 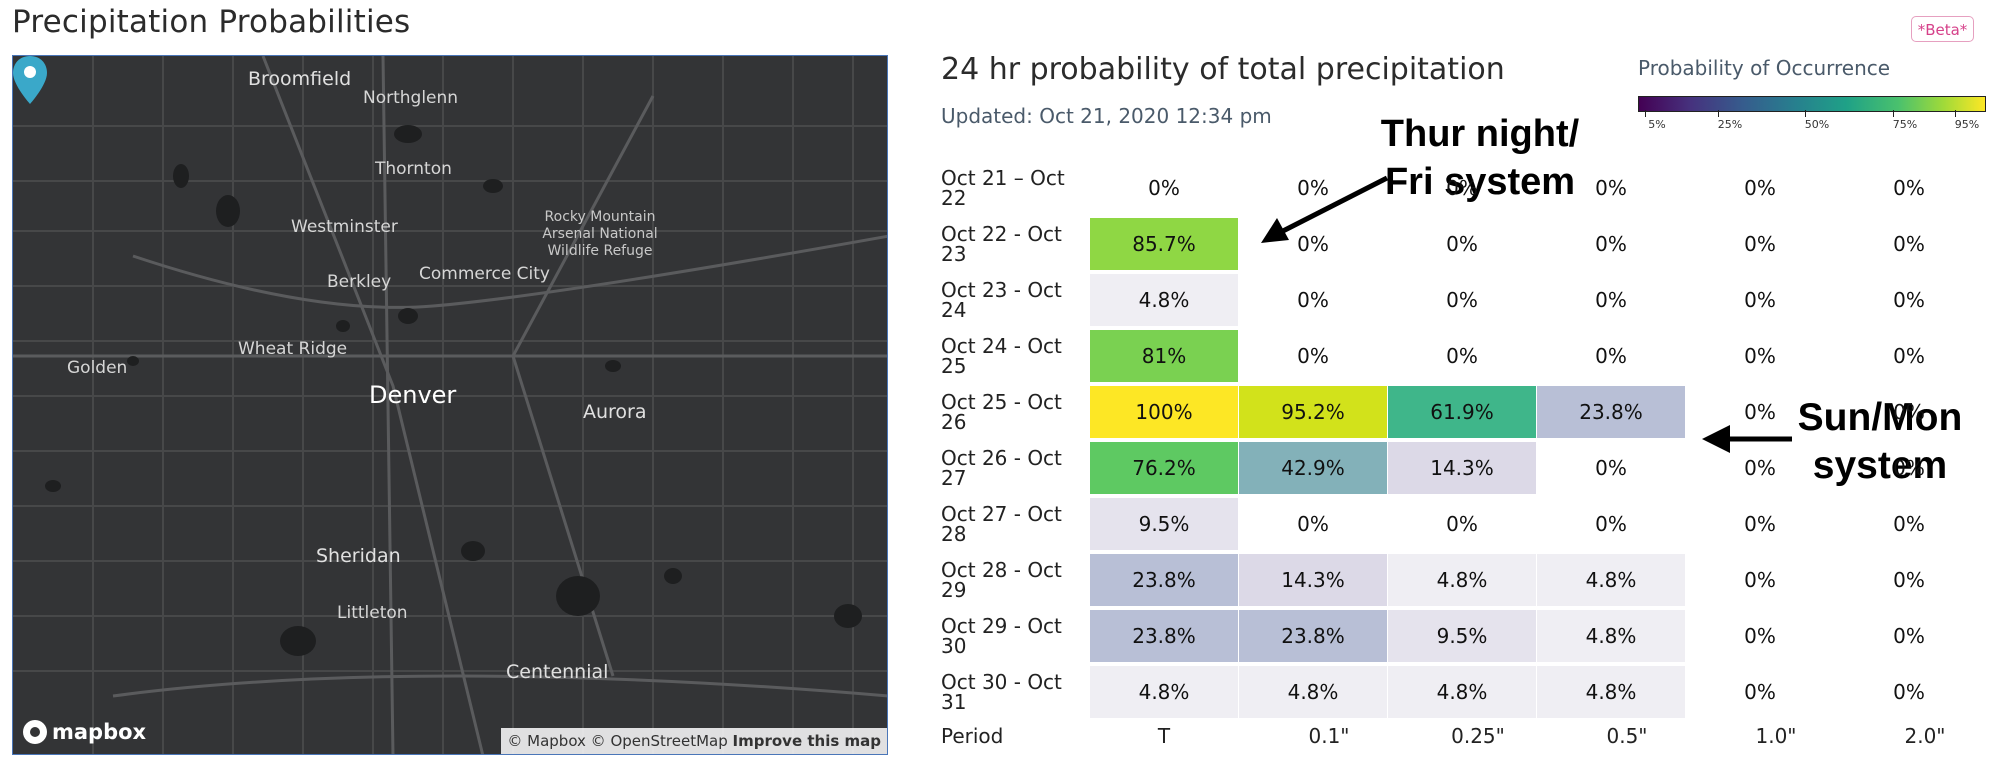 I want to click on annotation-sun-line2: system, so click(x=1880, y=465).